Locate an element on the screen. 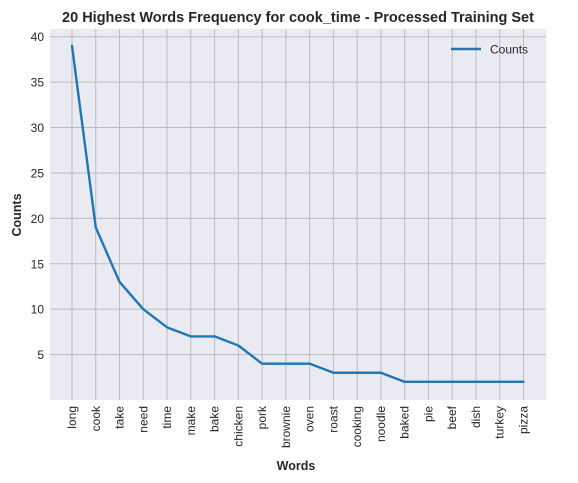 The height and width of the screenshot is (483, 578). x-tick-label-dish: dish is located at coordinates (476, 417).